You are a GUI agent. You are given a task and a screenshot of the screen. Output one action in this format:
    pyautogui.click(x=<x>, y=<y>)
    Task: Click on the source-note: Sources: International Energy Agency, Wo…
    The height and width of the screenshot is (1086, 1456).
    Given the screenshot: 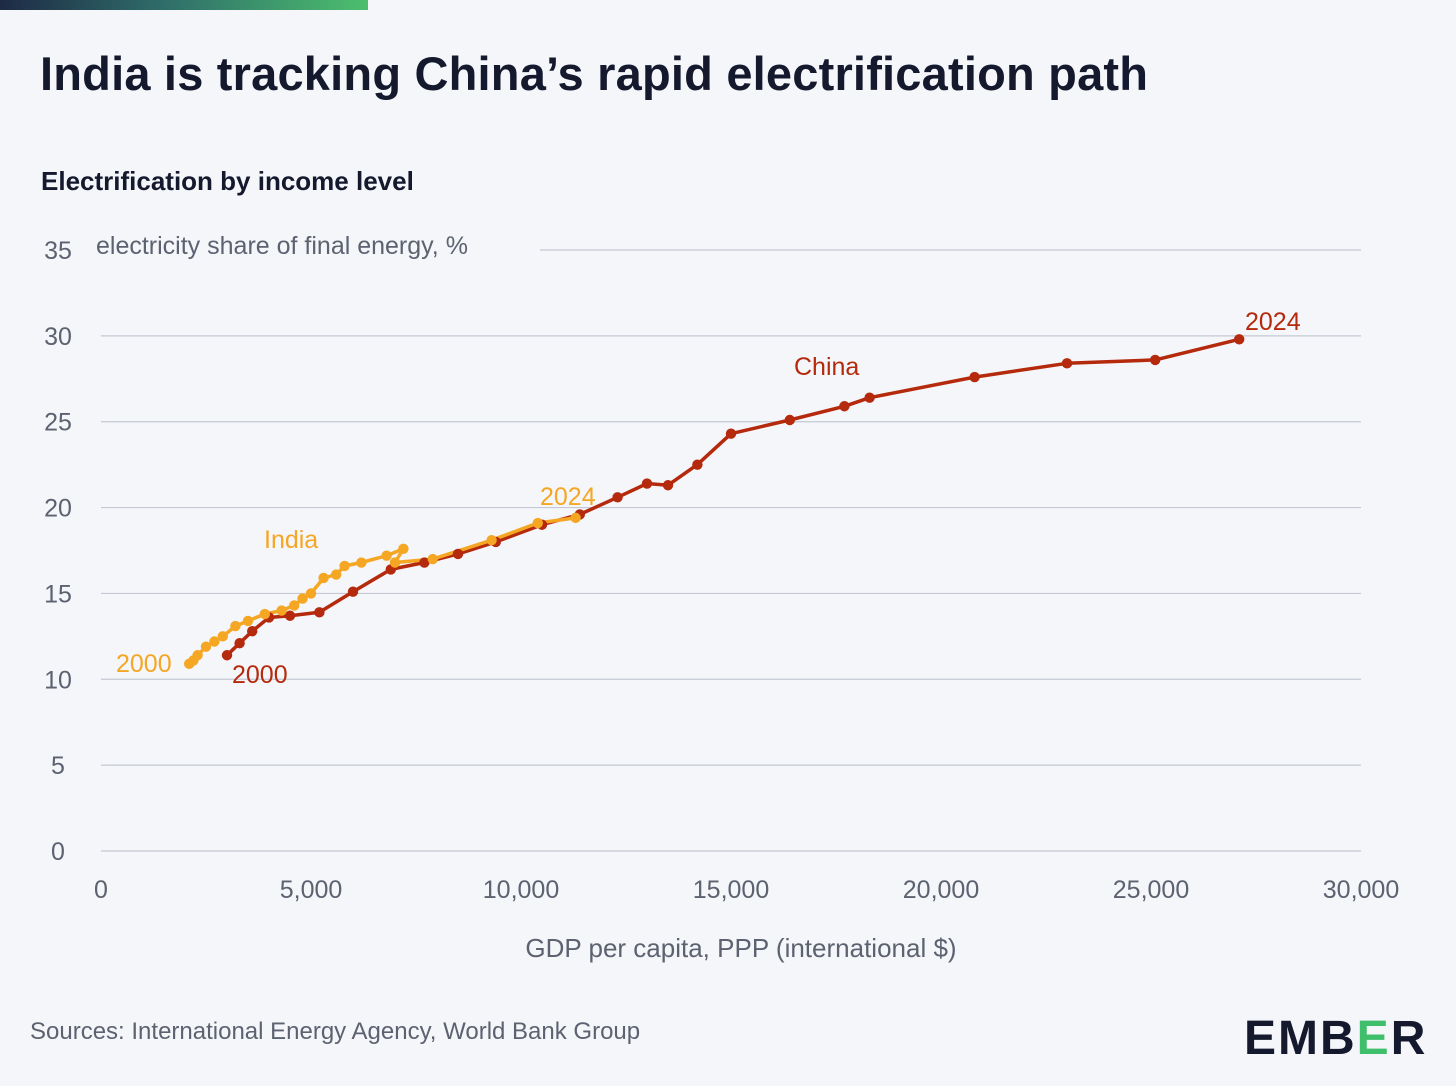 What is the action you would take?
    pyautogui.click(x=335, y=1031)
    